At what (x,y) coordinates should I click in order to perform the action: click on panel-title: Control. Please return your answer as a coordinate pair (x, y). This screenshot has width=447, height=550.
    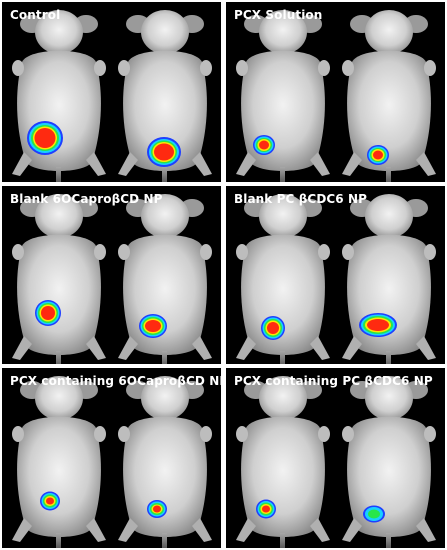
    Looking at the image, I should click on (35, 15).